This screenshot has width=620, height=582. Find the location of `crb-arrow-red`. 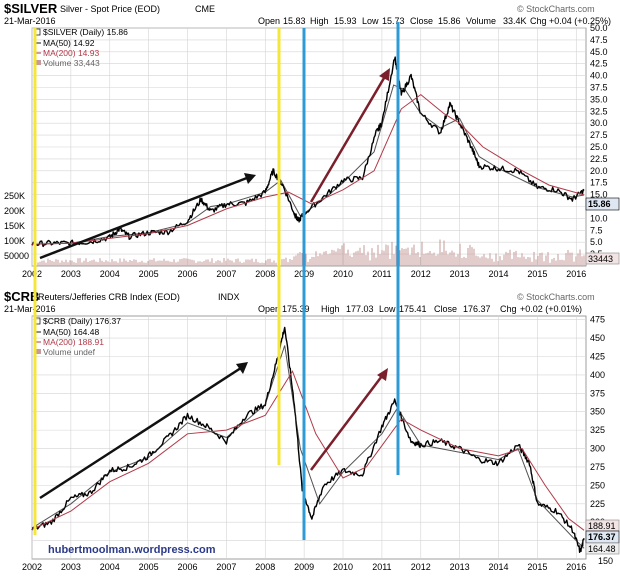

crb-arrow-red is located at coordinates (349, 419).